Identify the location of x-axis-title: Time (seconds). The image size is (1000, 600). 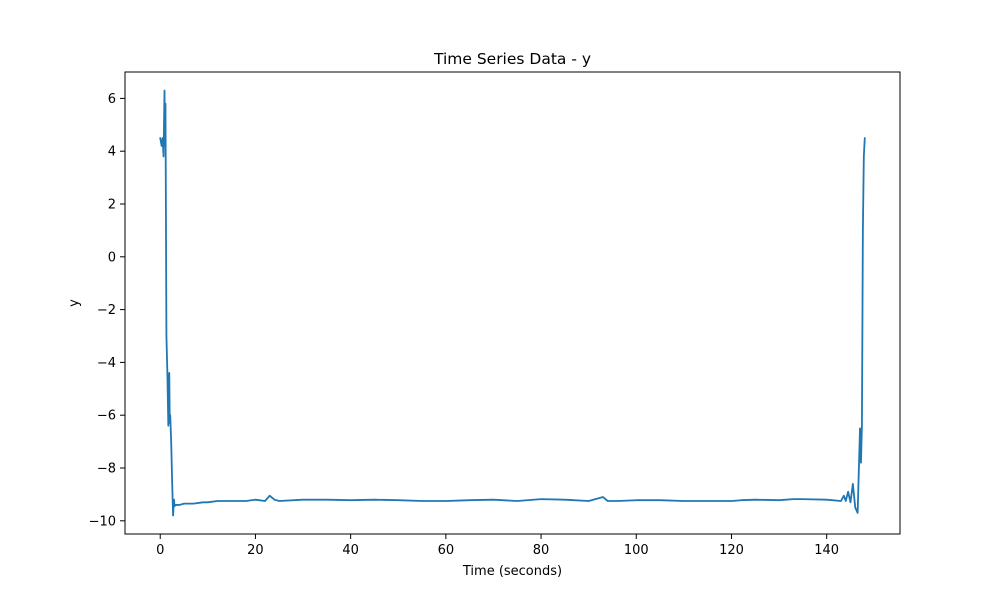
(512, 571).